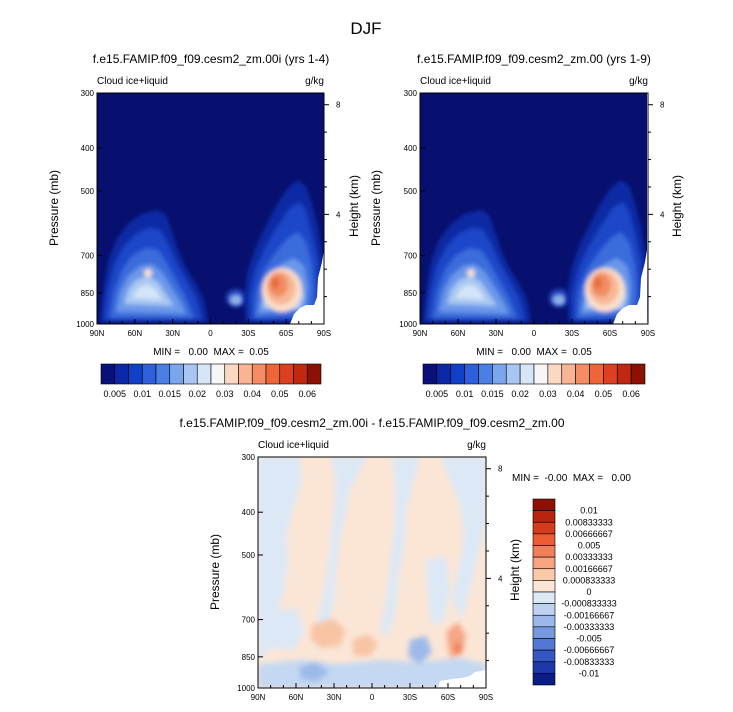 The width and height of the screenshot is (733, 712). What do you see at coordinates (638, 81) in the screenshot?
I see `panel-2-units-label: g/kg` at bounding box center [638, 81].